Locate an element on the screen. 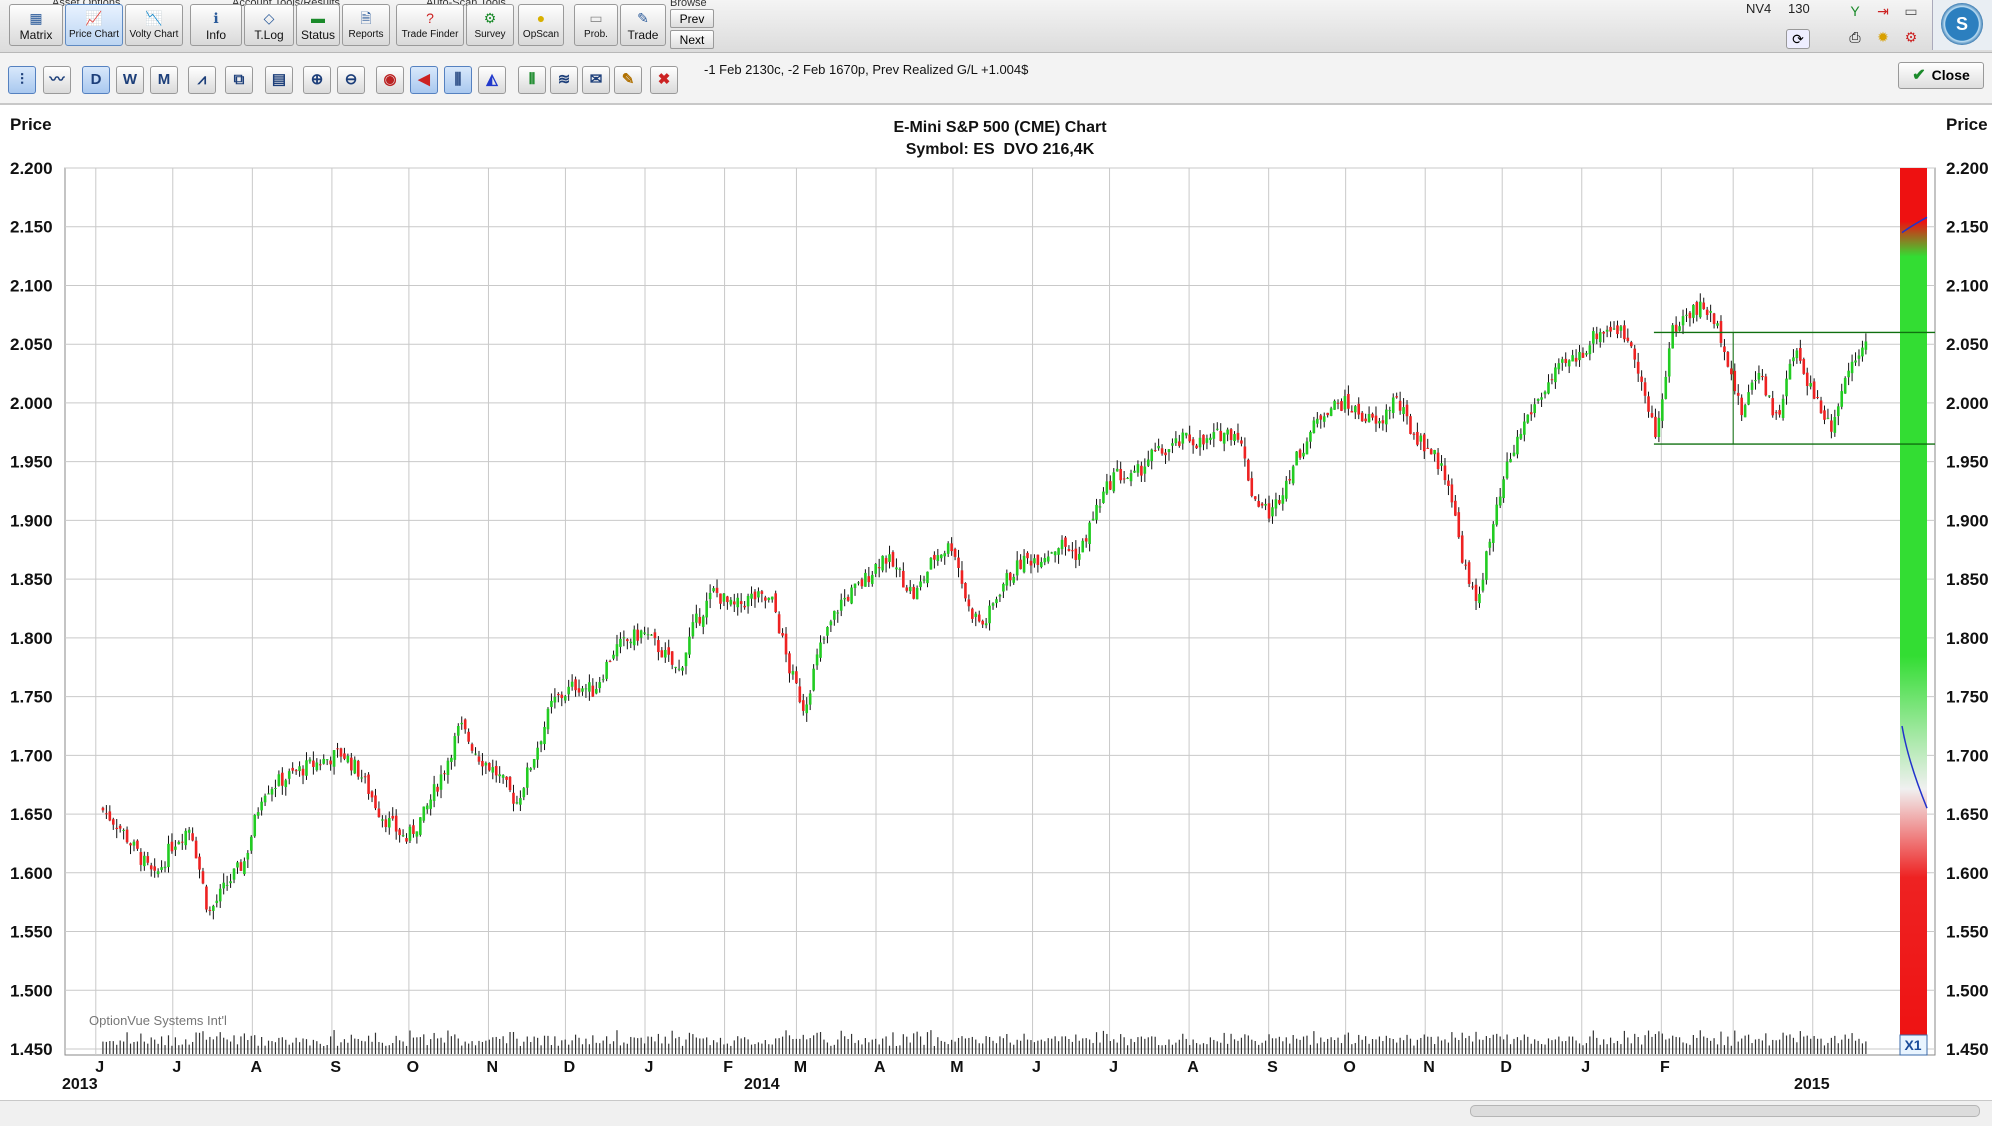  bars-icon: ⫼ is located at coordinates (458, 80).